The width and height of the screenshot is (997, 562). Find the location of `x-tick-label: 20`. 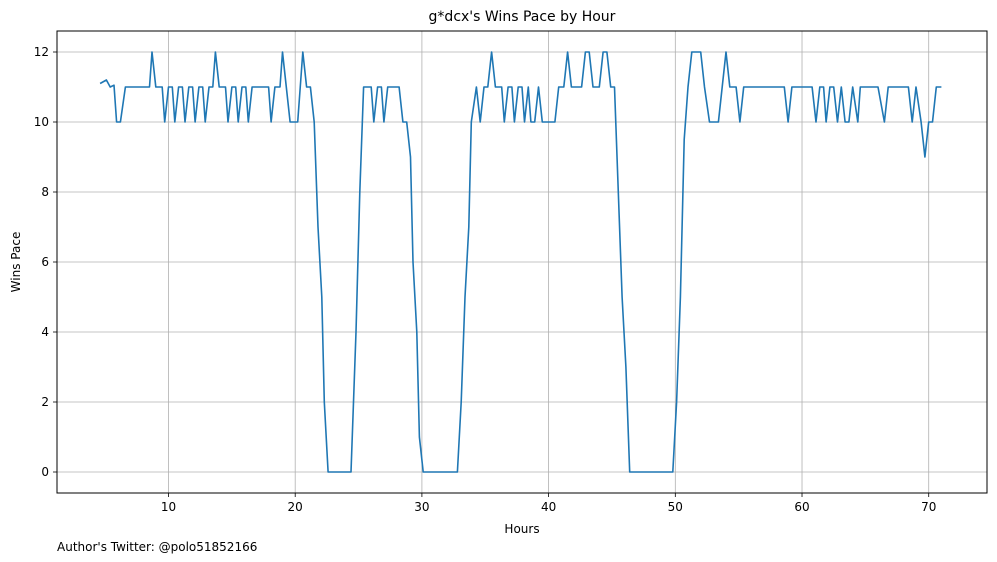

x-tick-label: 20 is located at coordinates (295, 507).